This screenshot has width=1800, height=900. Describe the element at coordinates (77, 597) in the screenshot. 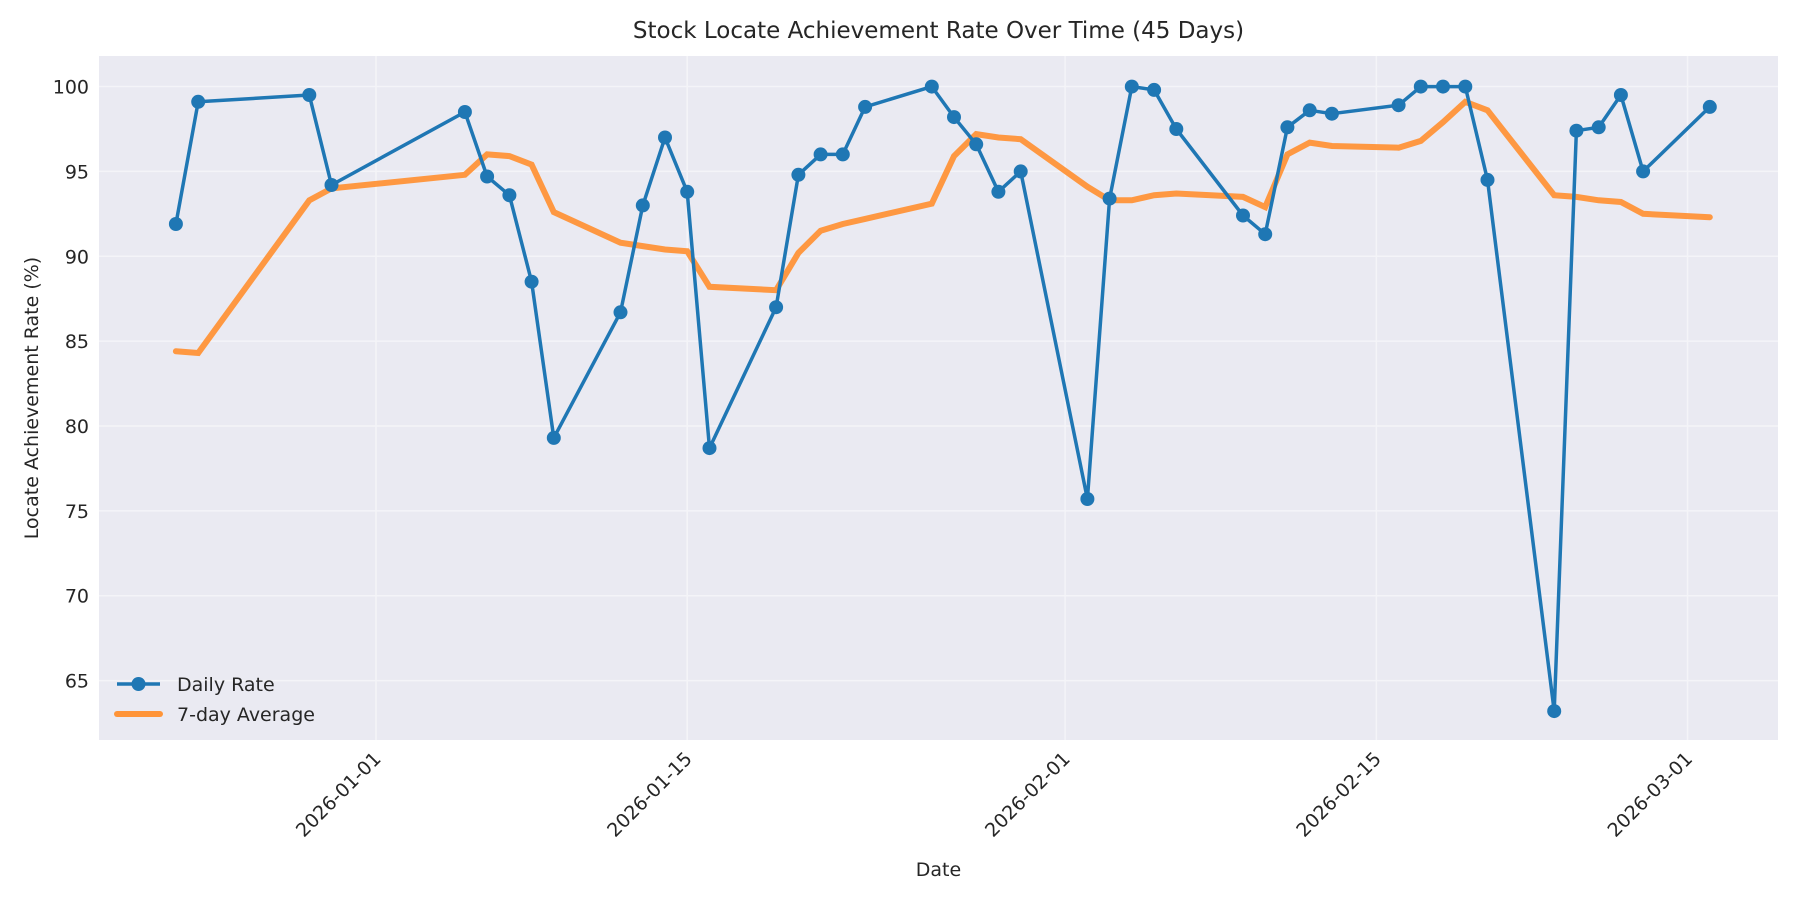

I see `y-tick-label: 70` at that location.